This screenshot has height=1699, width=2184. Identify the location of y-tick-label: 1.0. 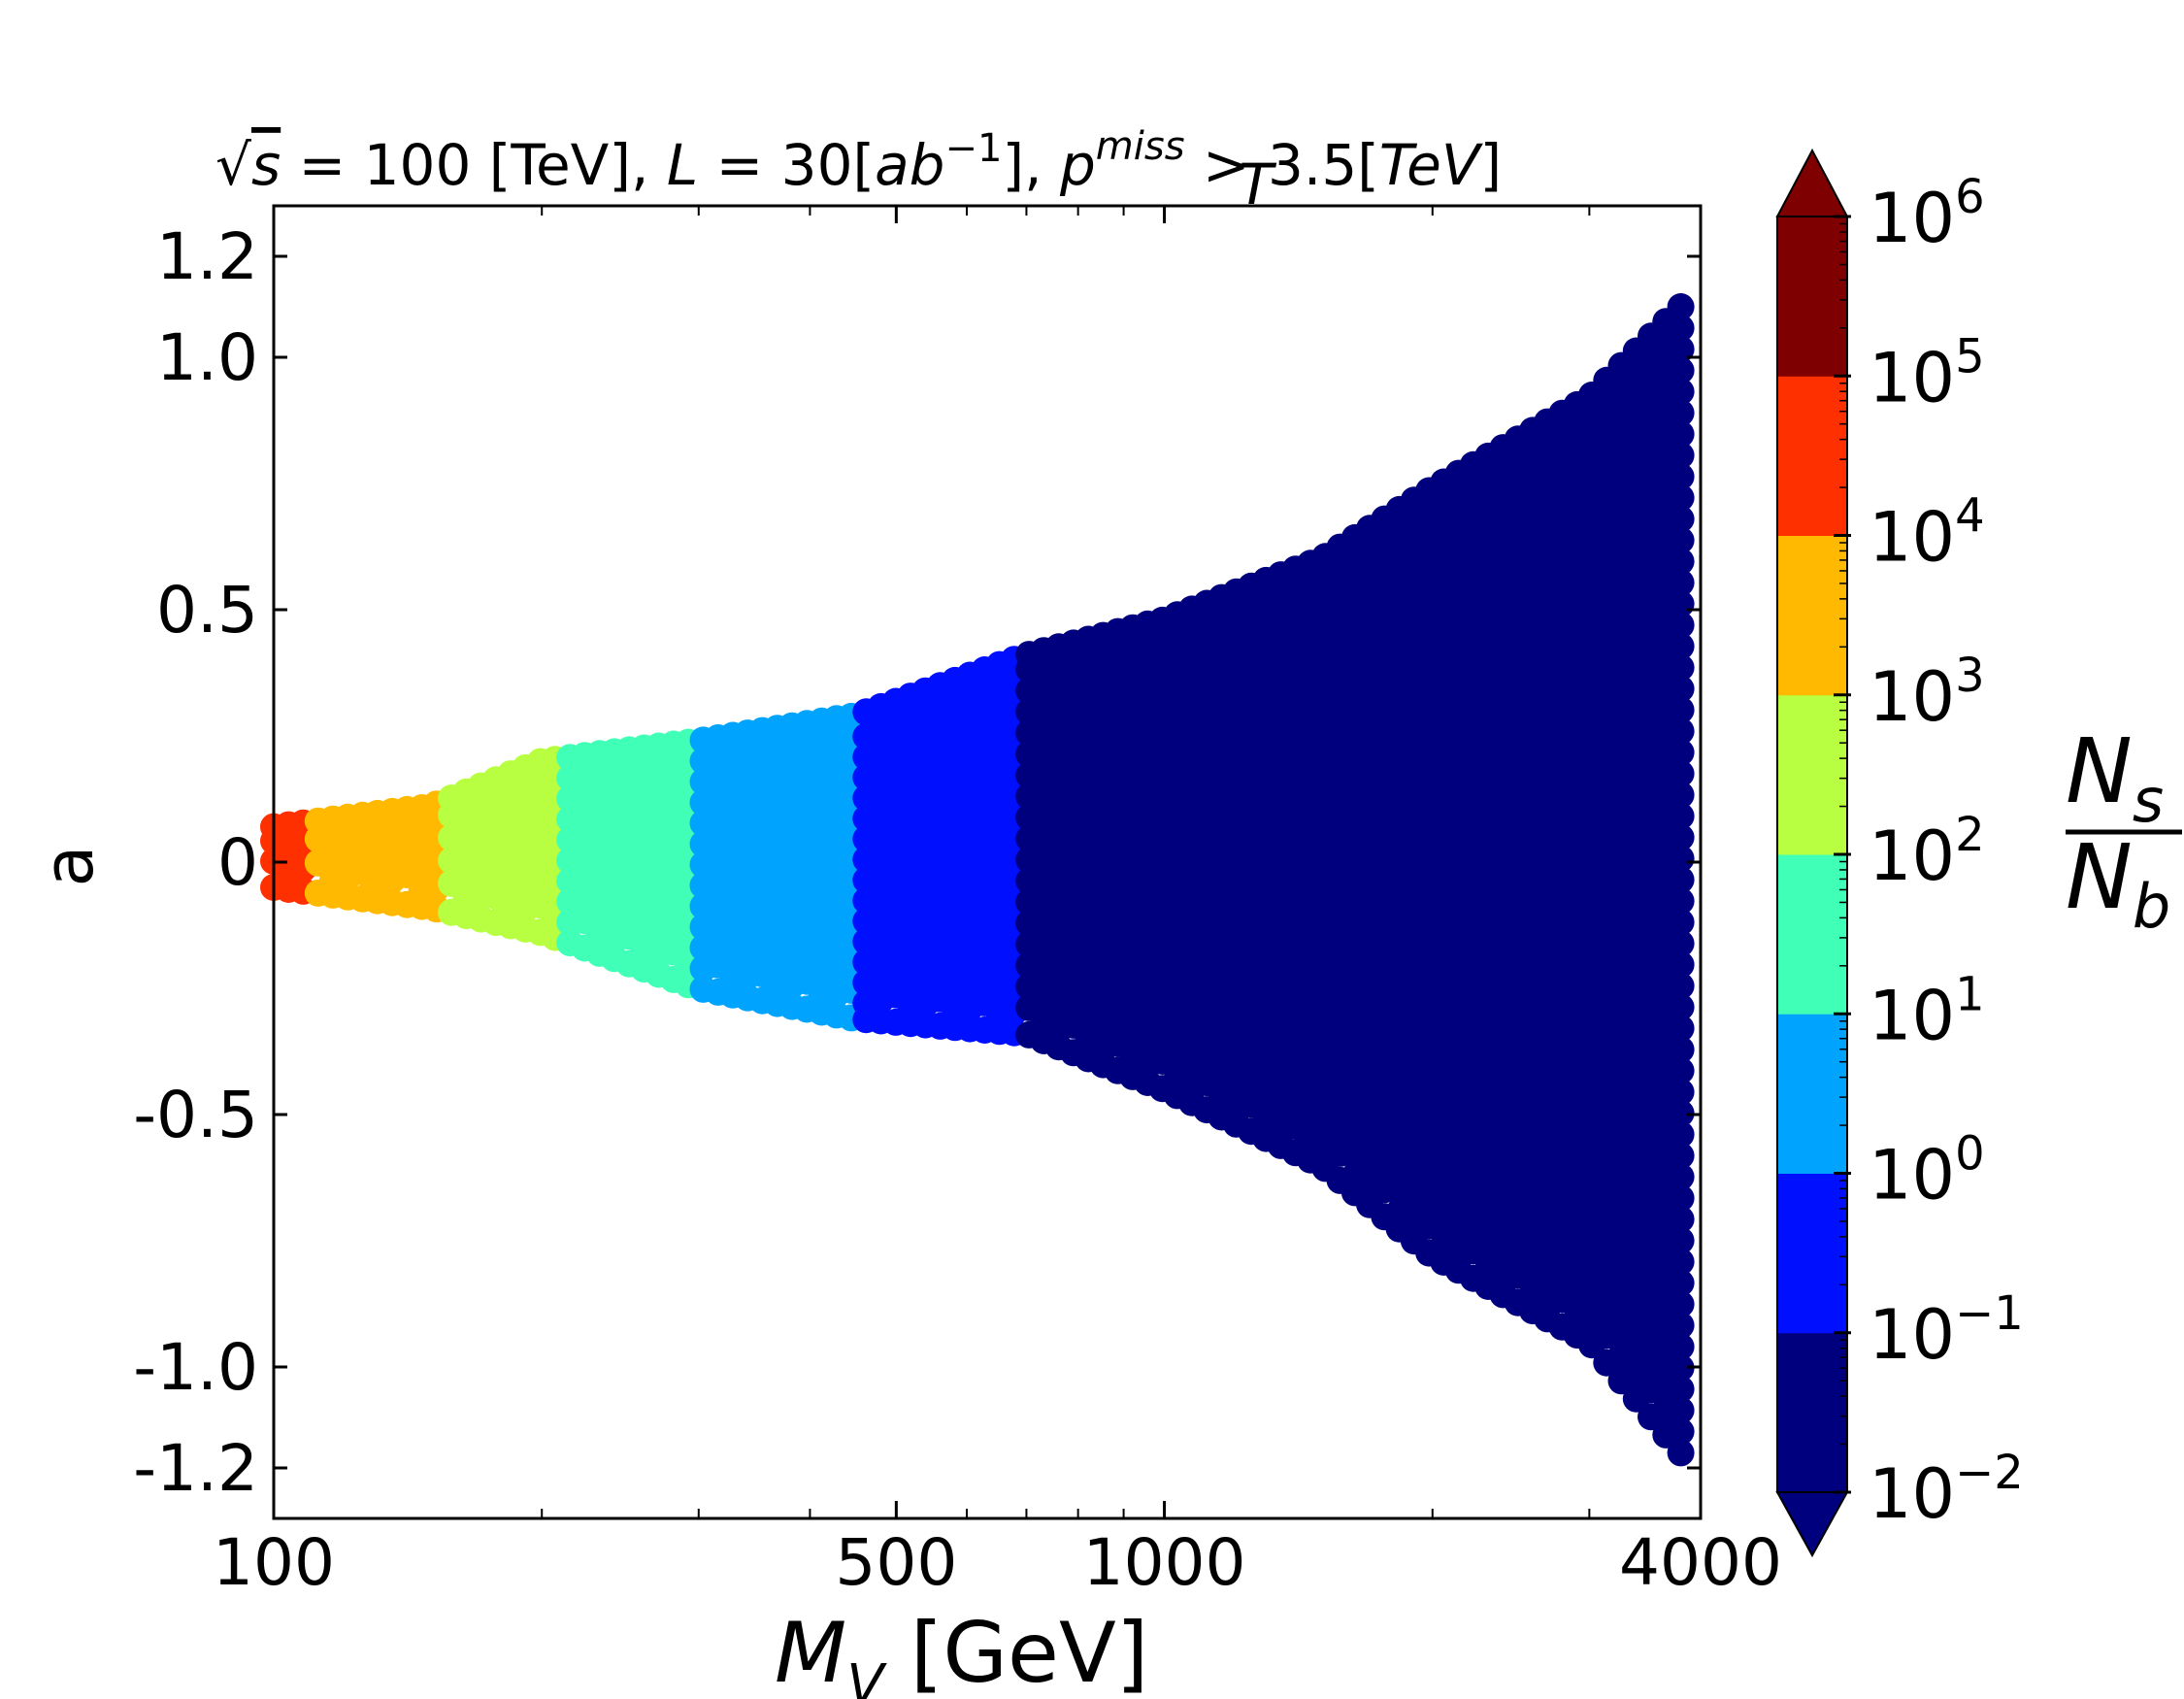
(207, 357).